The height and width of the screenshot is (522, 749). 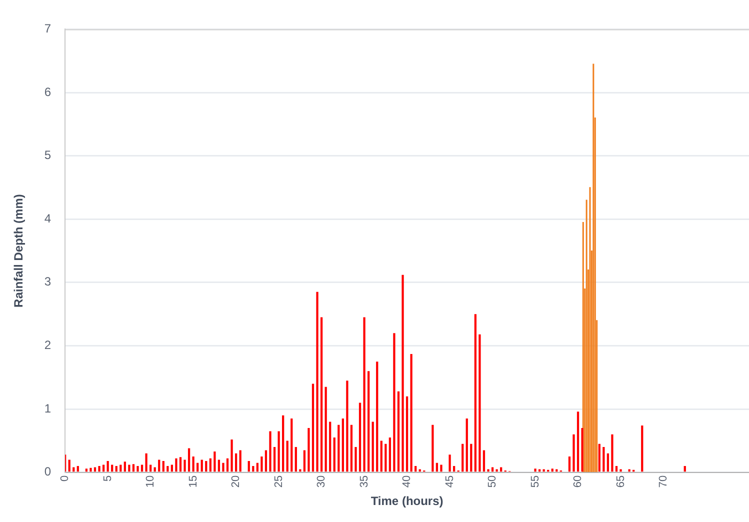 I want to click on x-tick-label: 65, so click(x=620, y=481).